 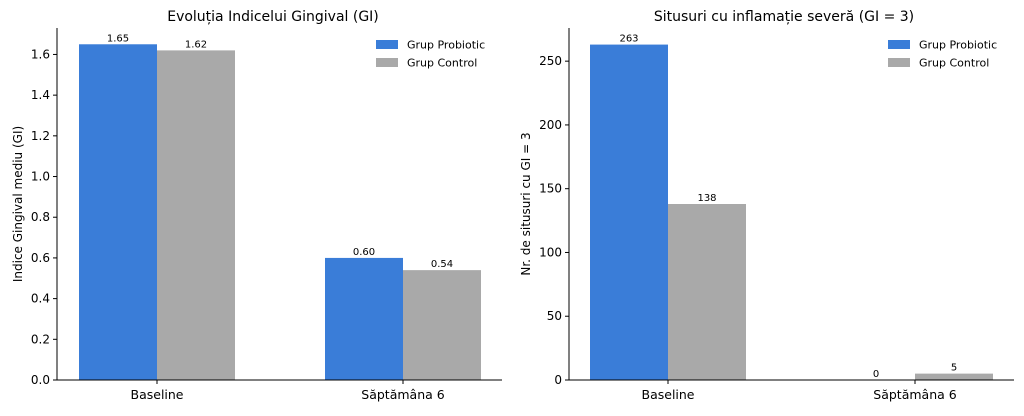 I want to click on y-tick-label: 250, so click(x=550, y=61).